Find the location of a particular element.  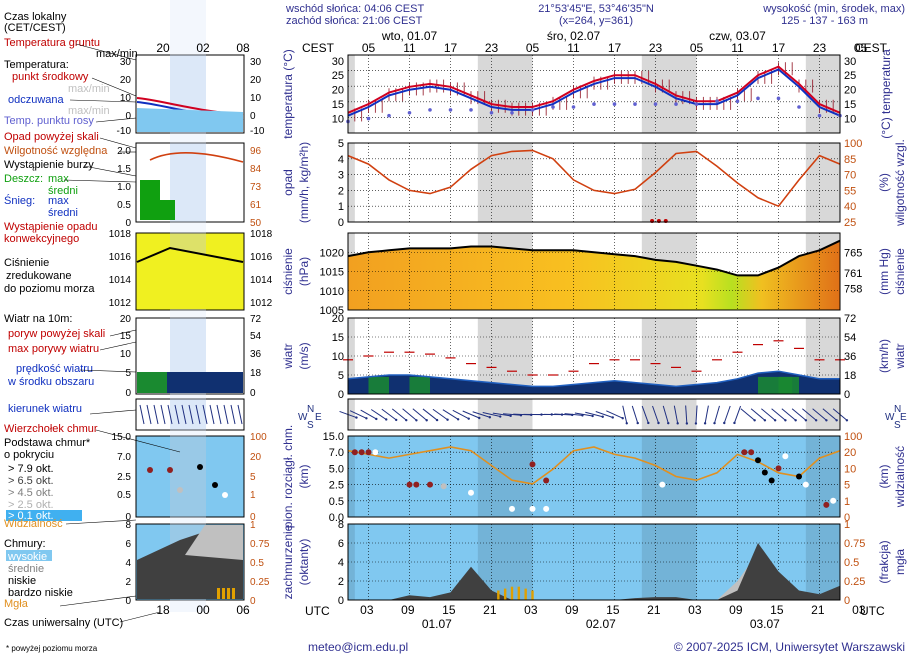

legend-label: Opad powyżej skali is located at coordinates (51, 137).